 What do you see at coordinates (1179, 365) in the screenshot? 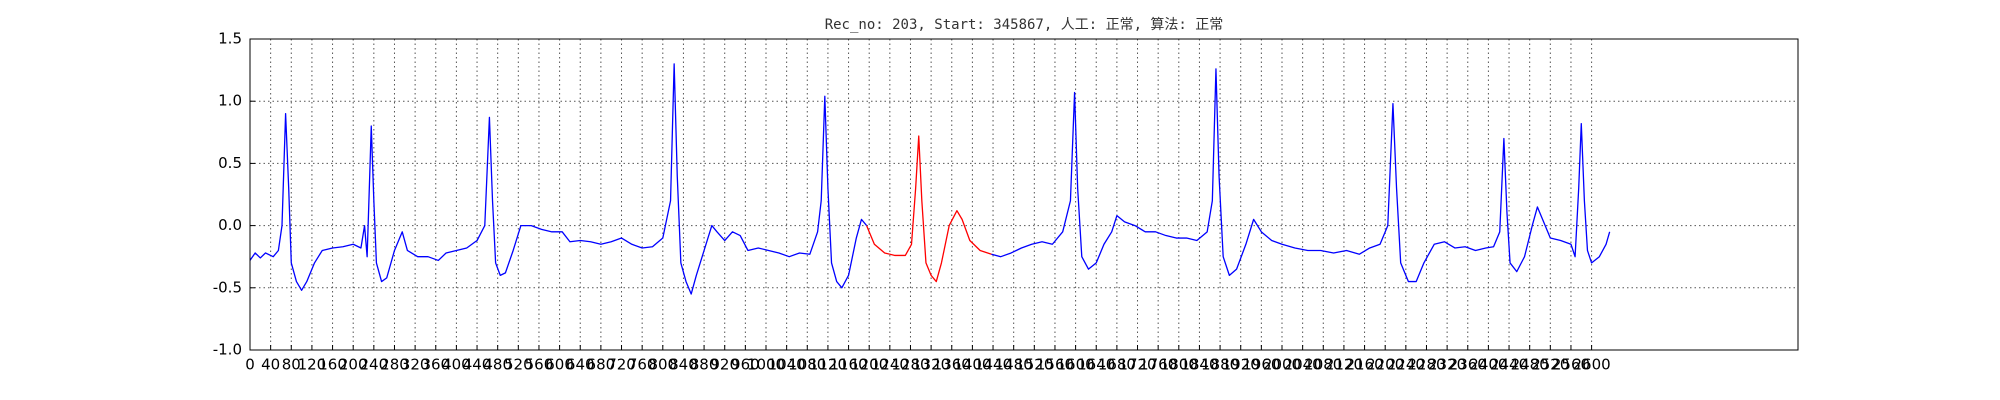
I see `x-tick-label: 1800` at bounding box center [1179, 365].